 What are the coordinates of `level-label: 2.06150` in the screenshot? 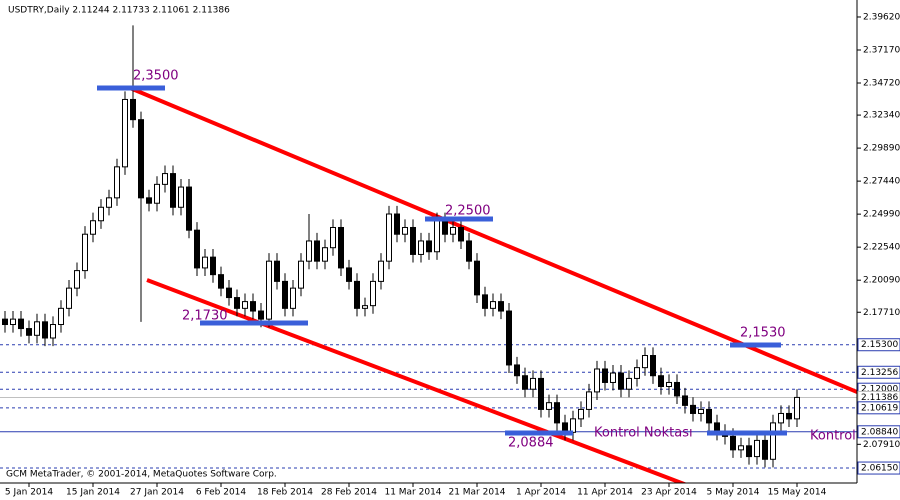 It's located at (879, 469).